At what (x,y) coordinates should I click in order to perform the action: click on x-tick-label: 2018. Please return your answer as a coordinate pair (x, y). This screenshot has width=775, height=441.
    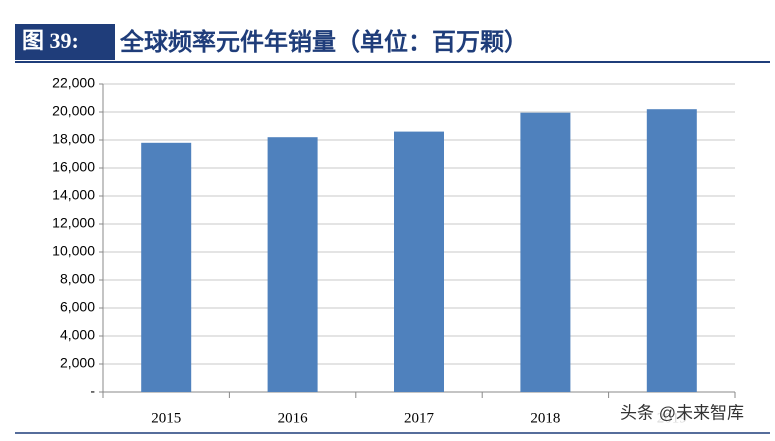
    Looking at the image, I should click on (545, 418).